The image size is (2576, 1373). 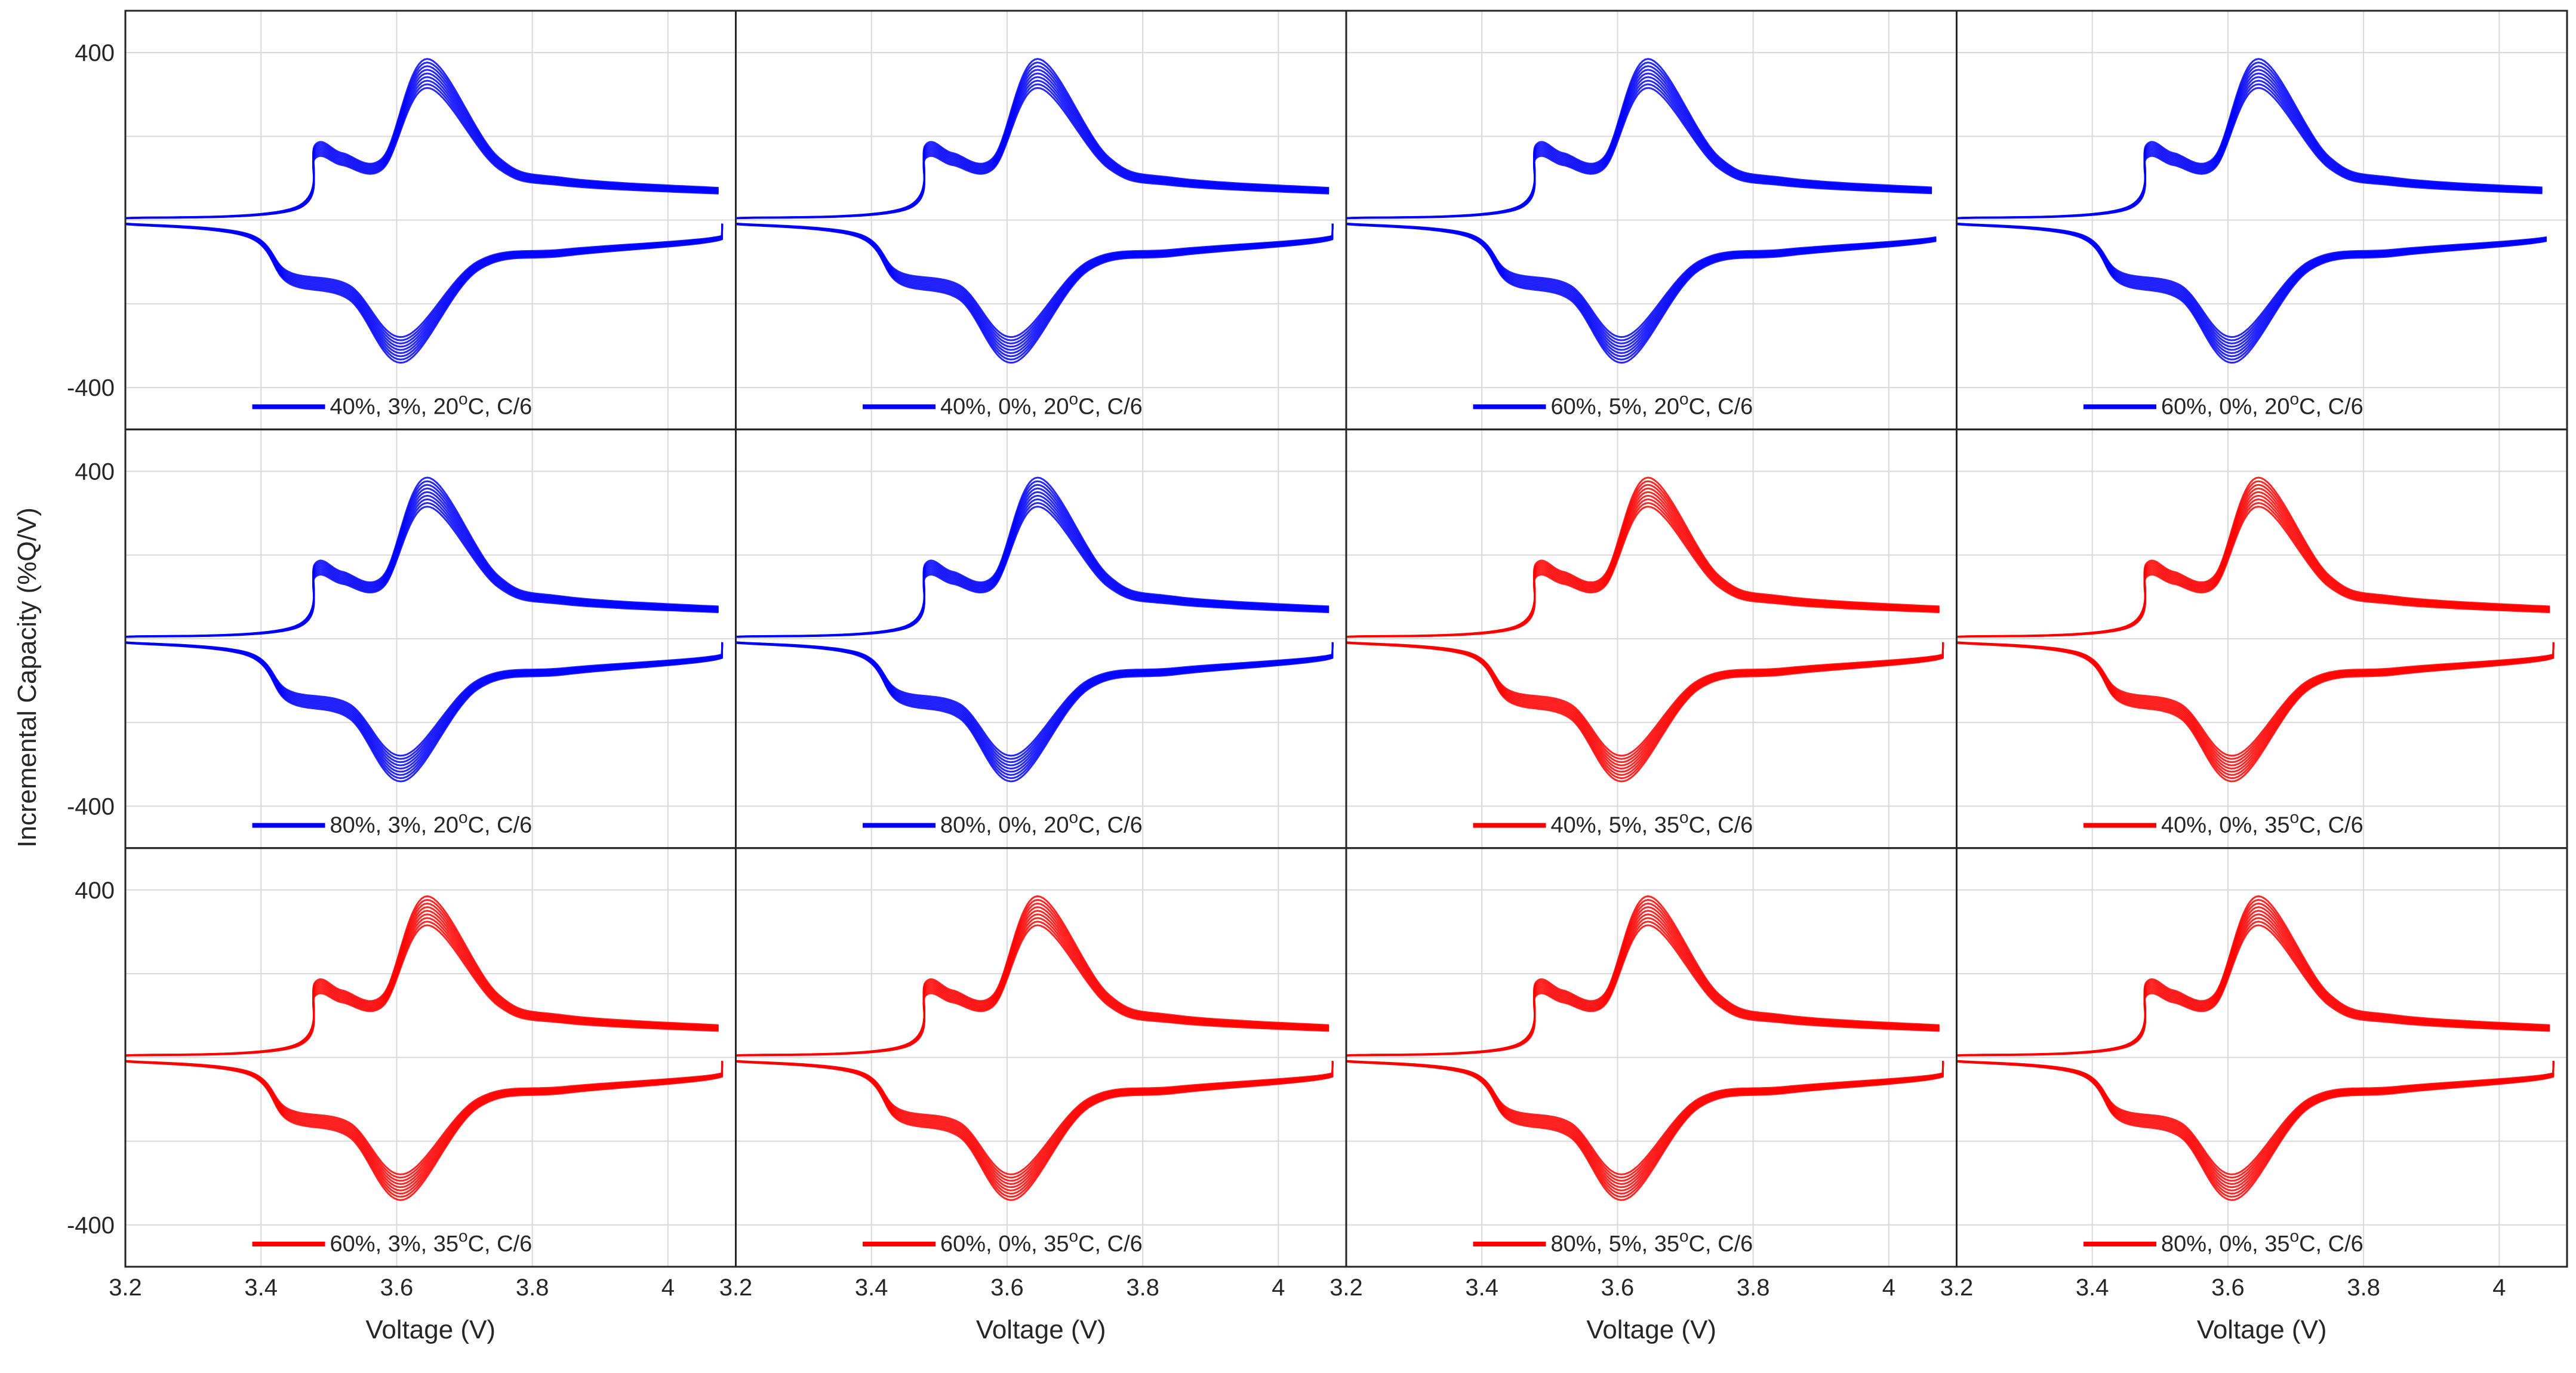 What do you see at coordinates (2262, 404) in the screenshot?
I see `legend-label: 60%, 0%, 20oC, C/6` at bounding box center [2262, 404].